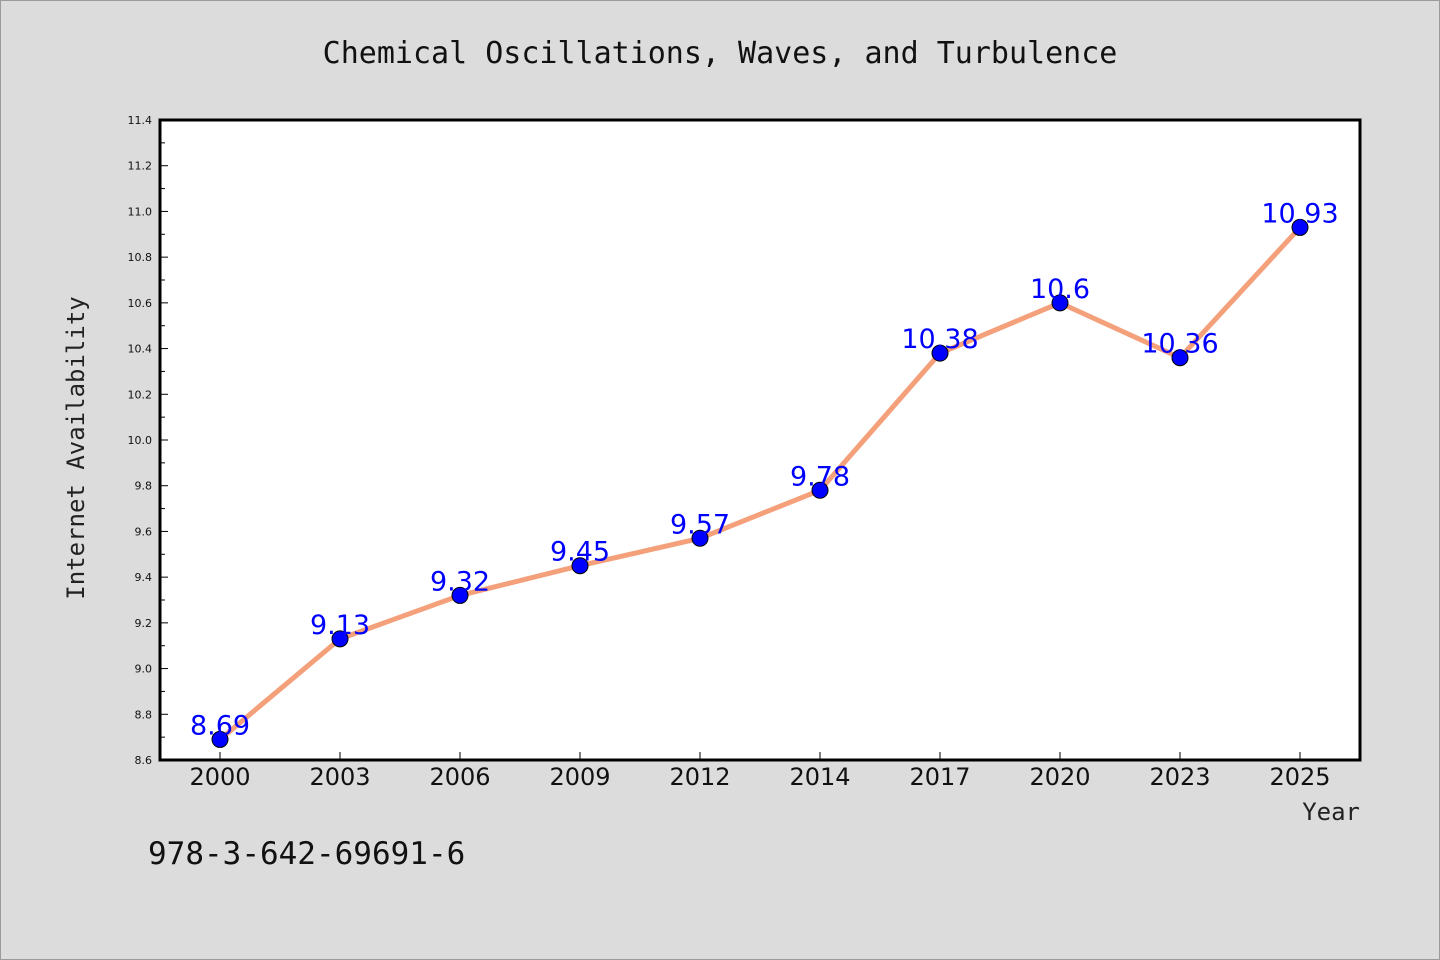 The width and height of the screenshot is (1440, 960). Describe the element at coordinates (760, 771) in the screenshot. I see `x-axis-ticks: 2000 2003 2006 2009 2012 2014 2017 2020 2023 2025` at that location.